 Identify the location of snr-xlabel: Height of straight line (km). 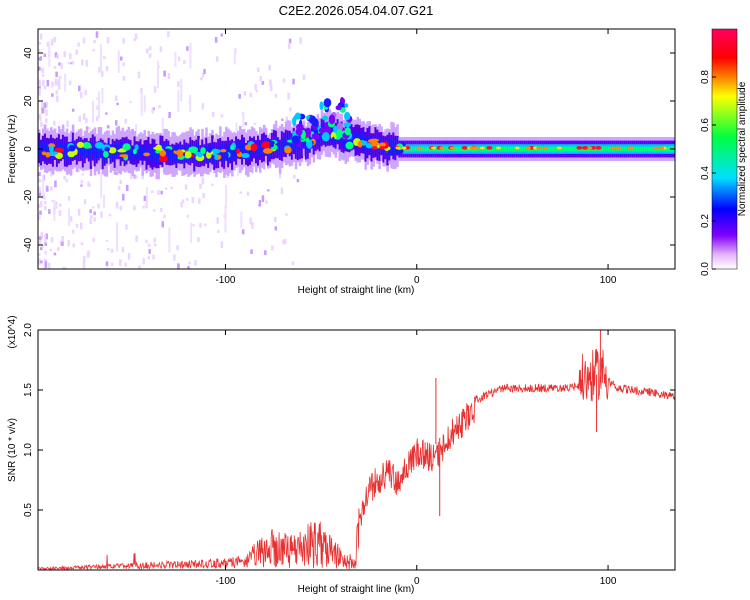
(356, 589).